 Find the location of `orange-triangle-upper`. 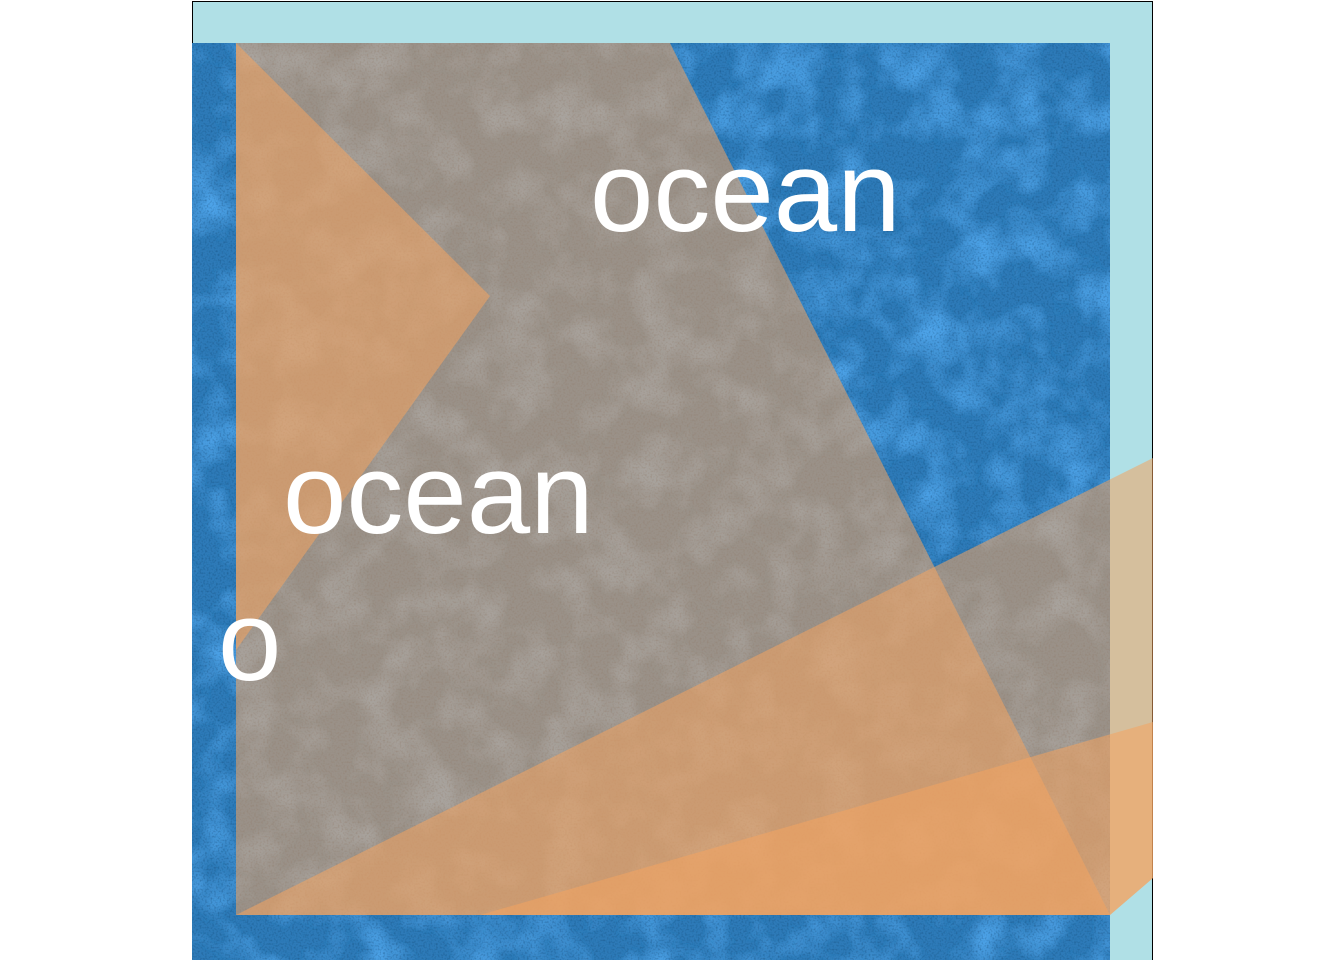

orange-triangle-upper is located at coordinates (363, 346).